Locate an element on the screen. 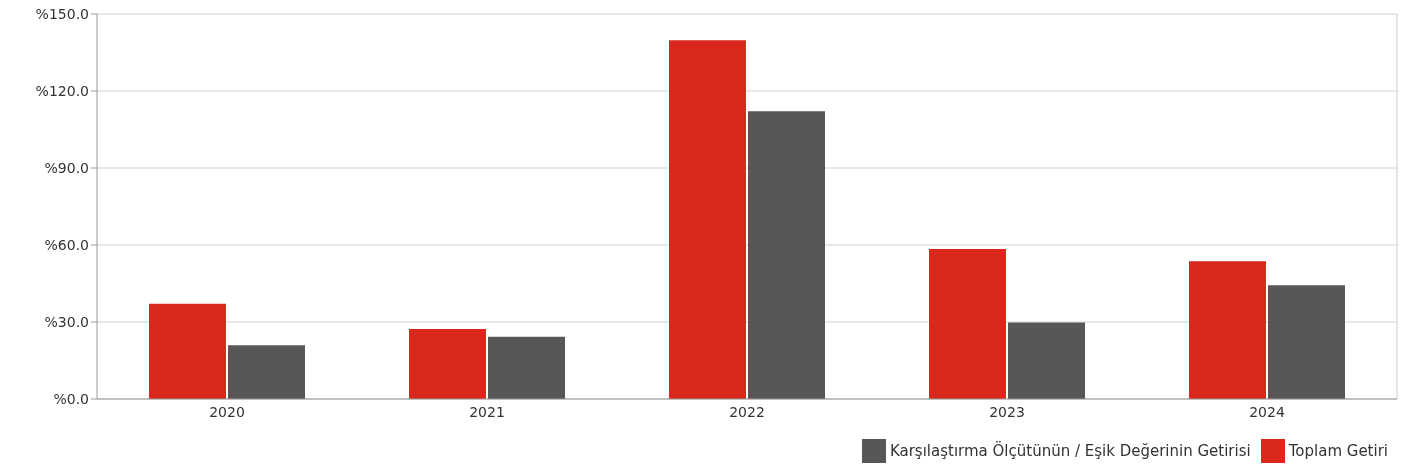  x-tick-label: 2020 is located at coordinates (227, 411).